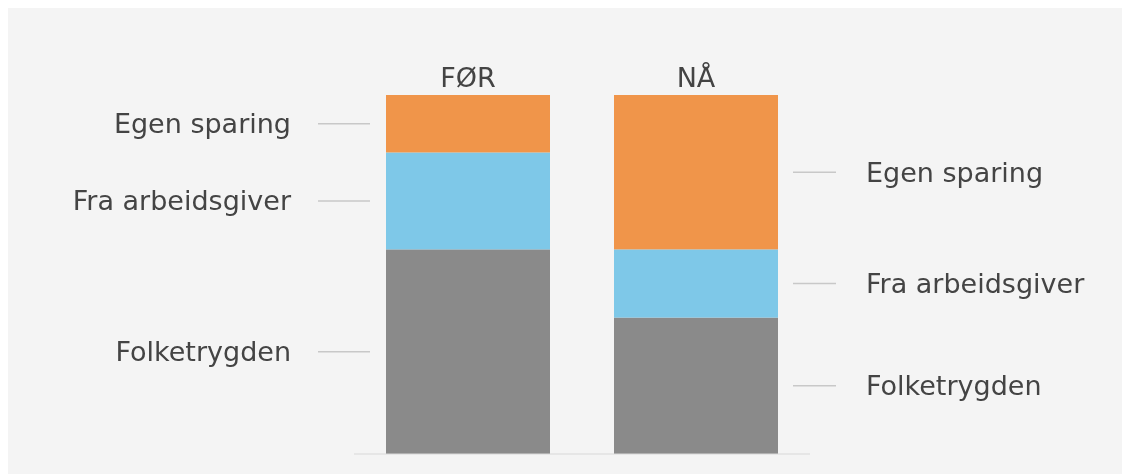 The width and height of the screenshot is (1130, 474). I want to click on x-tick-label: NÅ, so click(696, 77).